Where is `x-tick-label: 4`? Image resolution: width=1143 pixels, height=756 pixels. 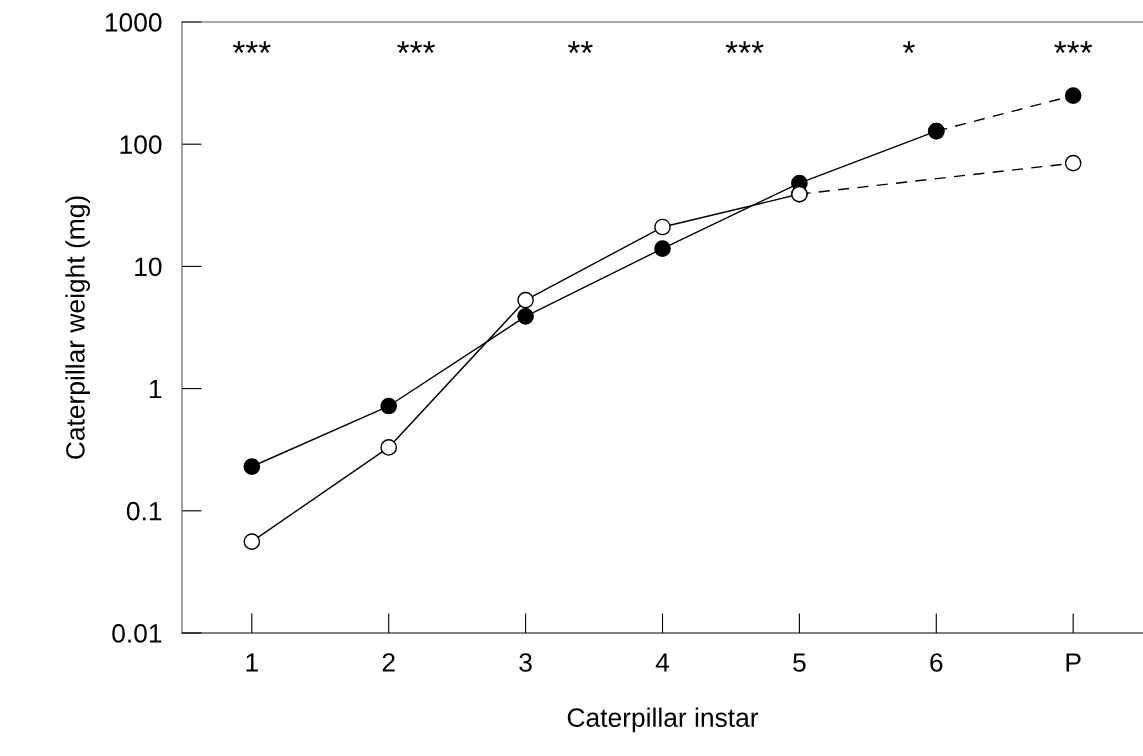
x-tick-label: 4 is located at coordinates (662, 662).